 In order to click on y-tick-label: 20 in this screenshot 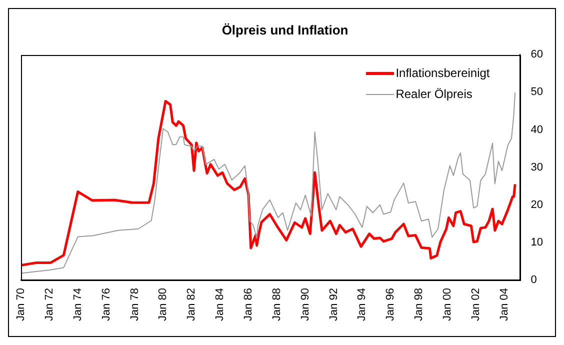, I will do `click(537, 204)`.